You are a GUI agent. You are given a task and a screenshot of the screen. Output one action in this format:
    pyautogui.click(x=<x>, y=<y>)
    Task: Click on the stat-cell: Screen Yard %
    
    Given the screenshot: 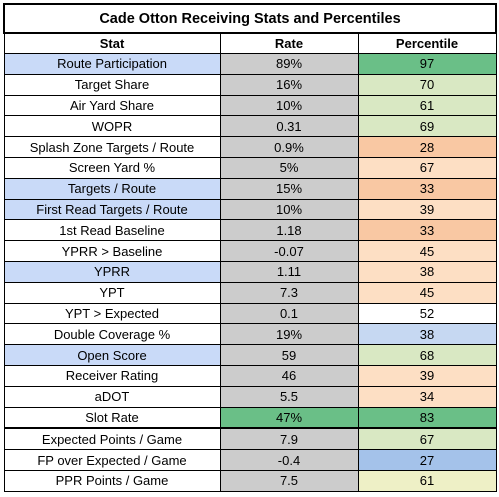 What is the action you would take?
    pyautogui.click(x=112, y=167)
    